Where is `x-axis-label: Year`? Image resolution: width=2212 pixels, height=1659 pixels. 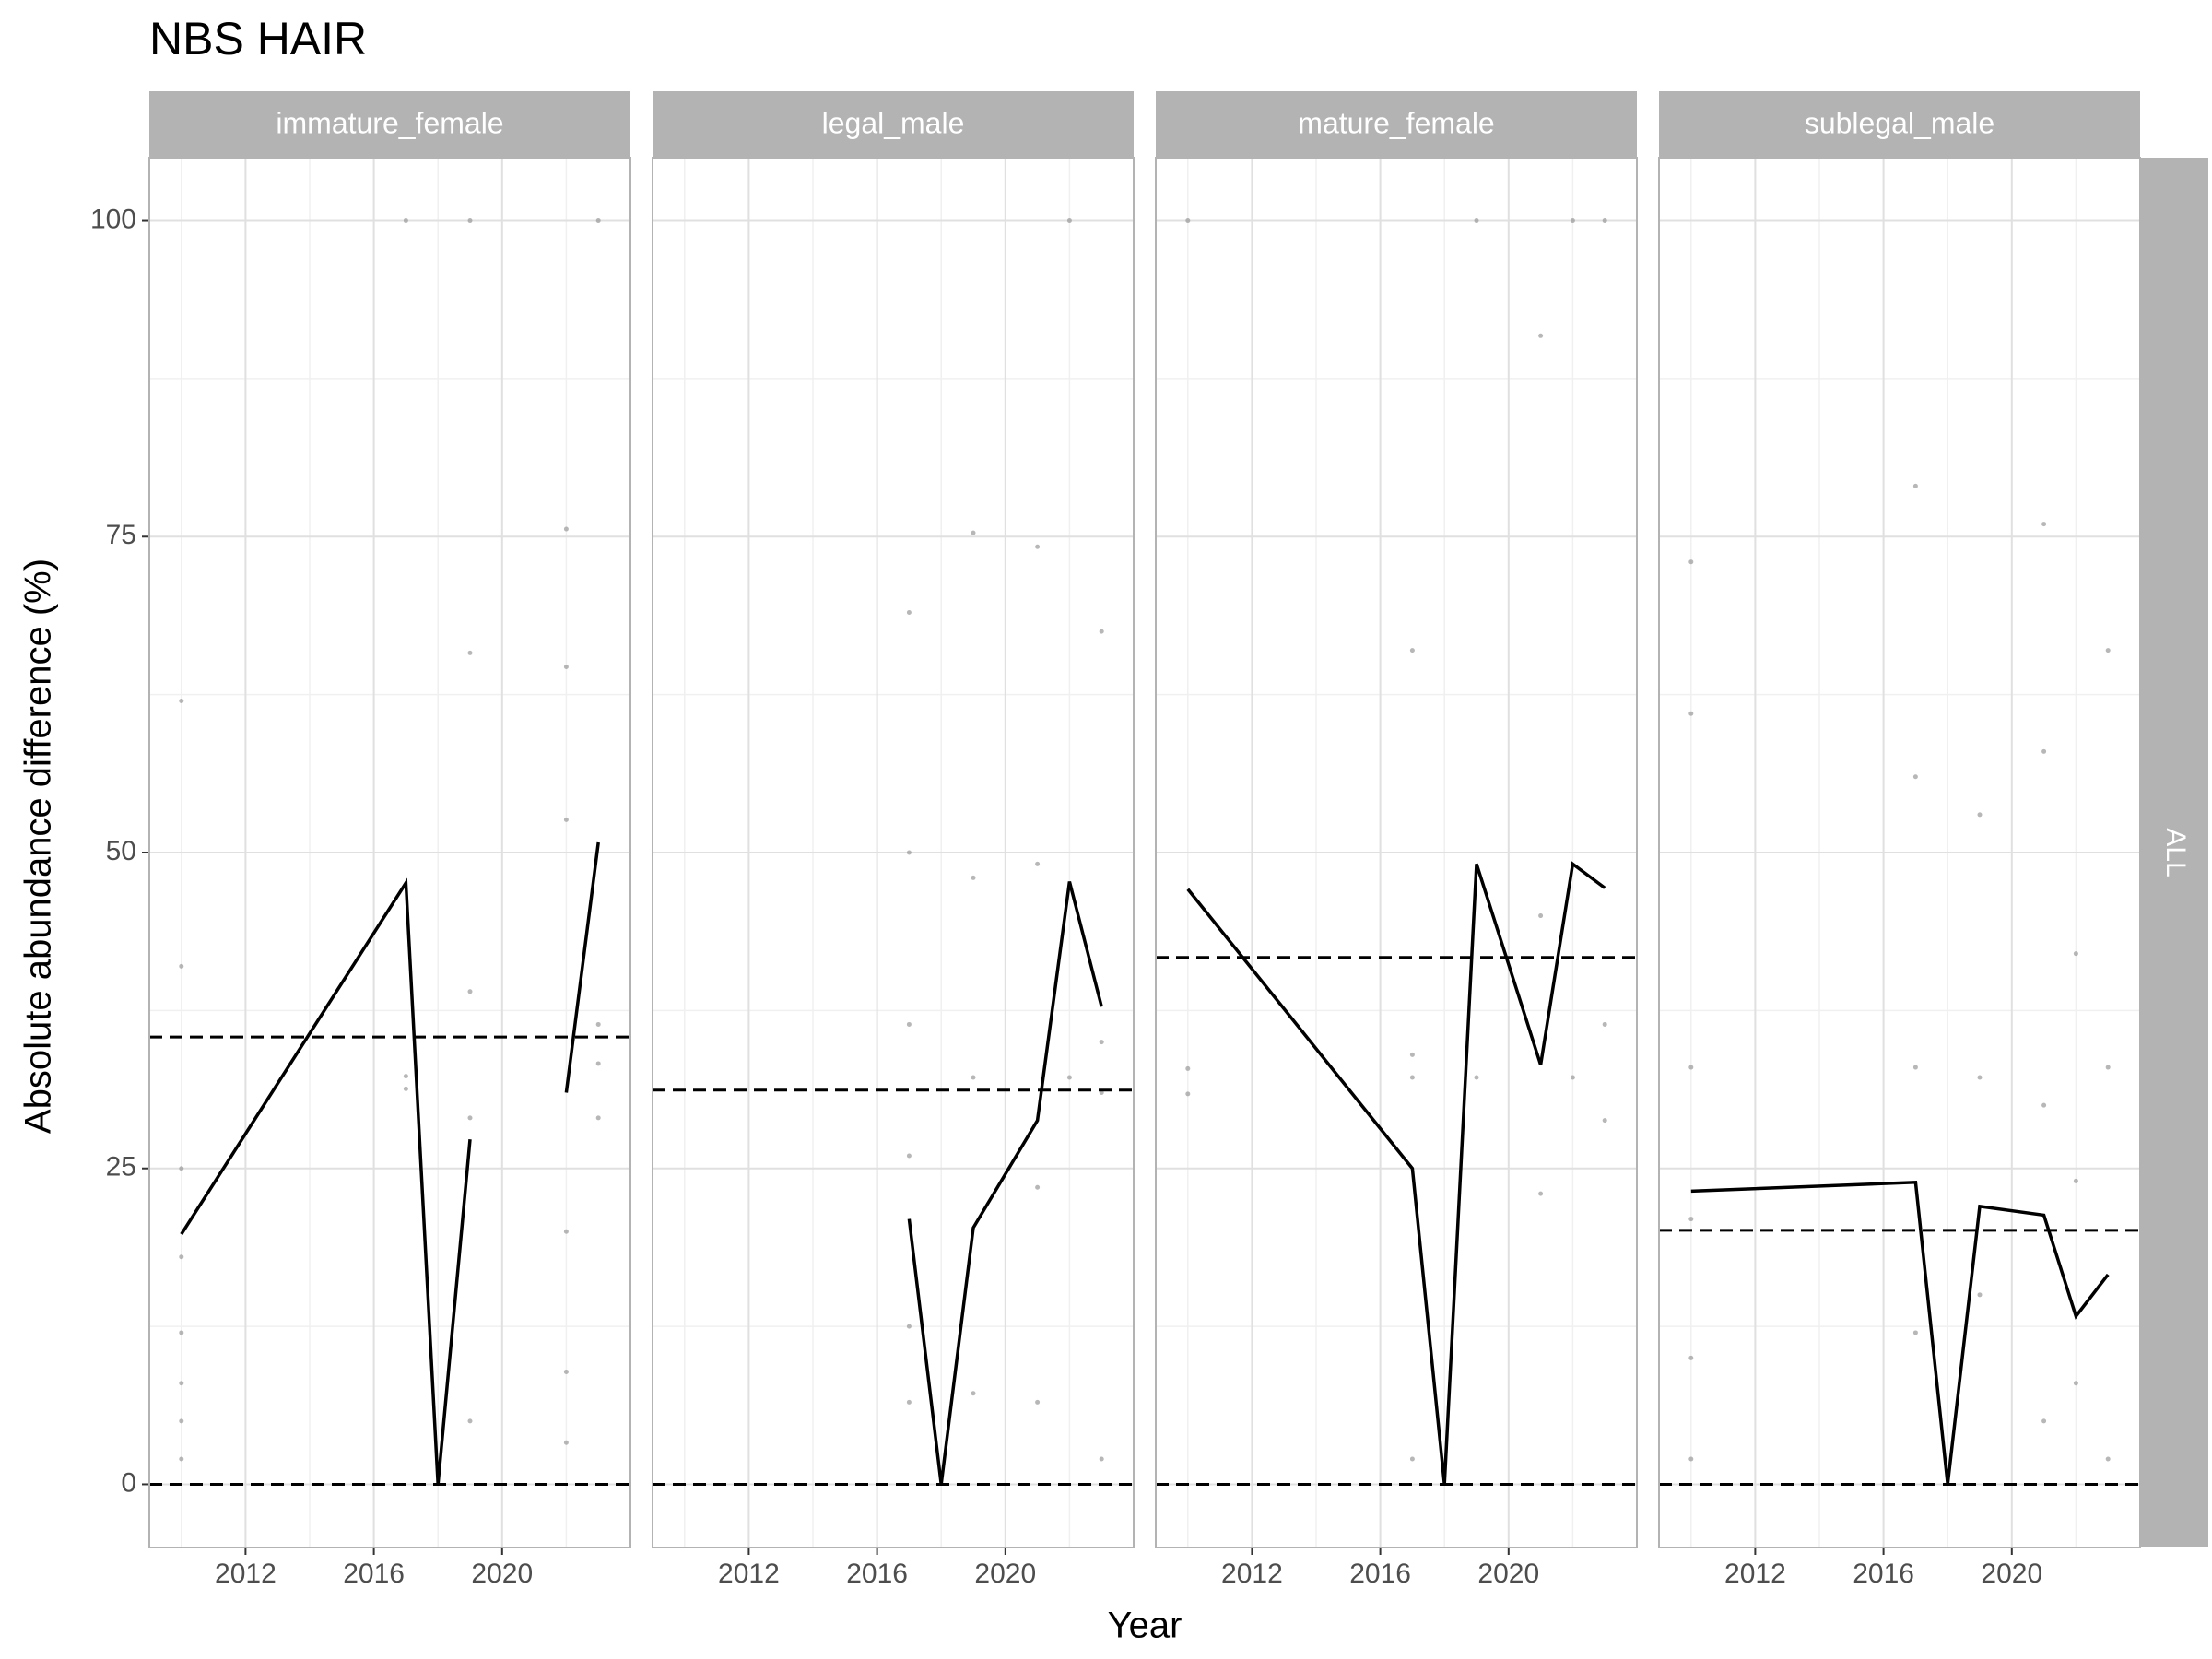
x-axis-label: Year is located at coordinates (1145, 1626).